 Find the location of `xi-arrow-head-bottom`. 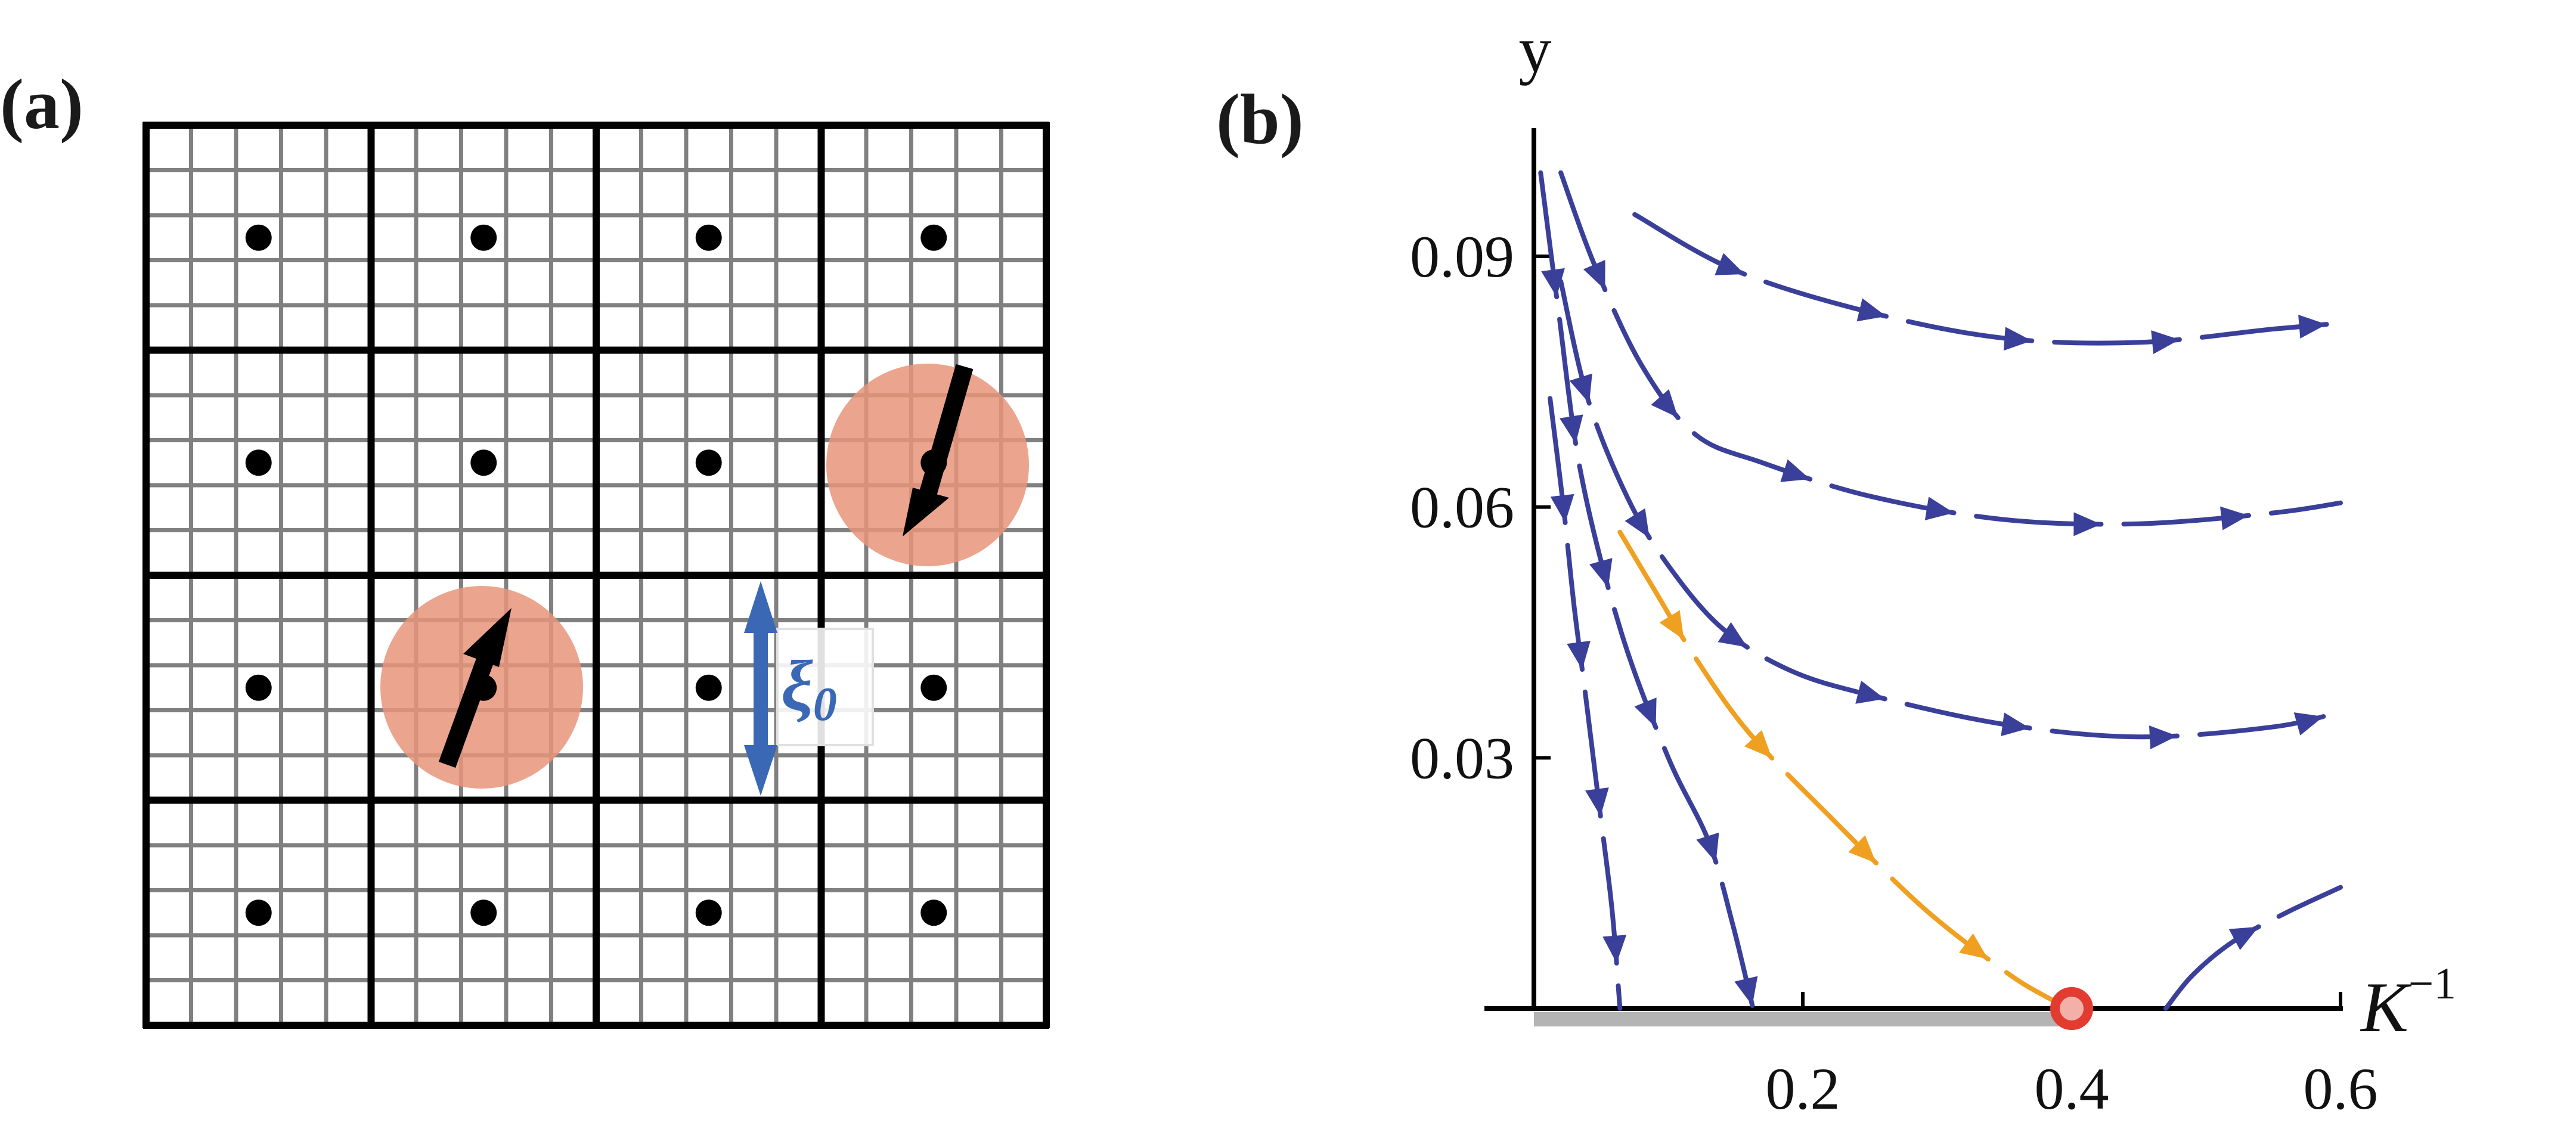

xi-arrow-head-bottom is located at coordinates (760, 771).